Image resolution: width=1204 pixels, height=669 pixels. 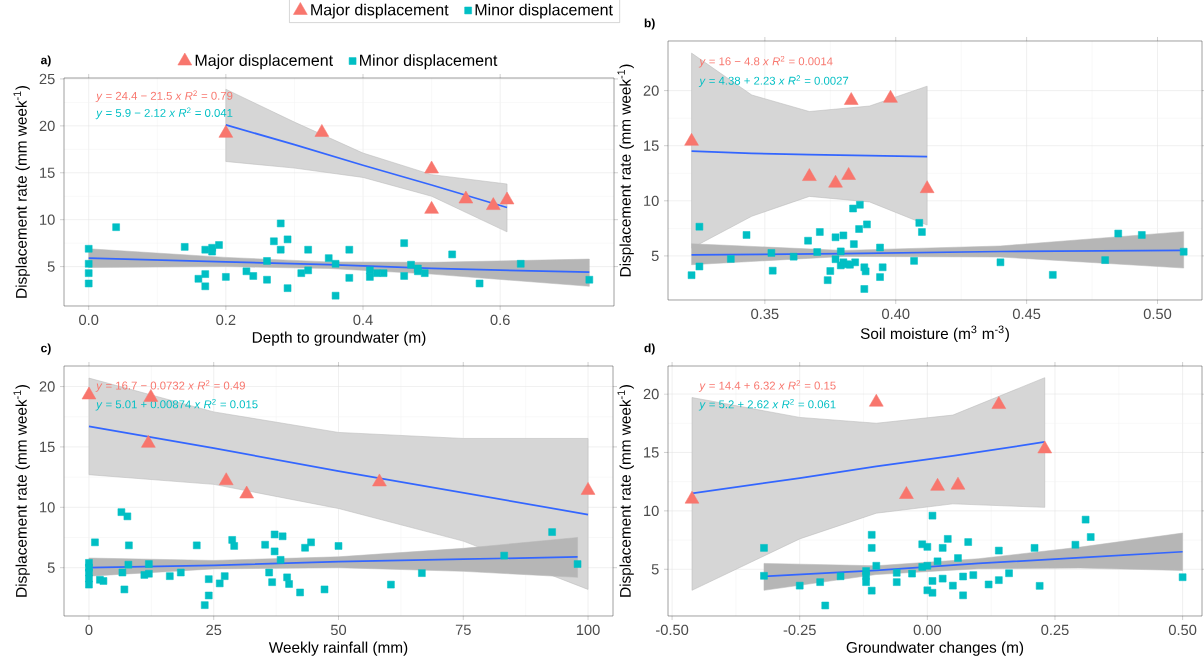 What do you see at coordinates (500, 320) in the screenshot?
I see `x-tick-label: 0.6` at bounding box center [500, 320].